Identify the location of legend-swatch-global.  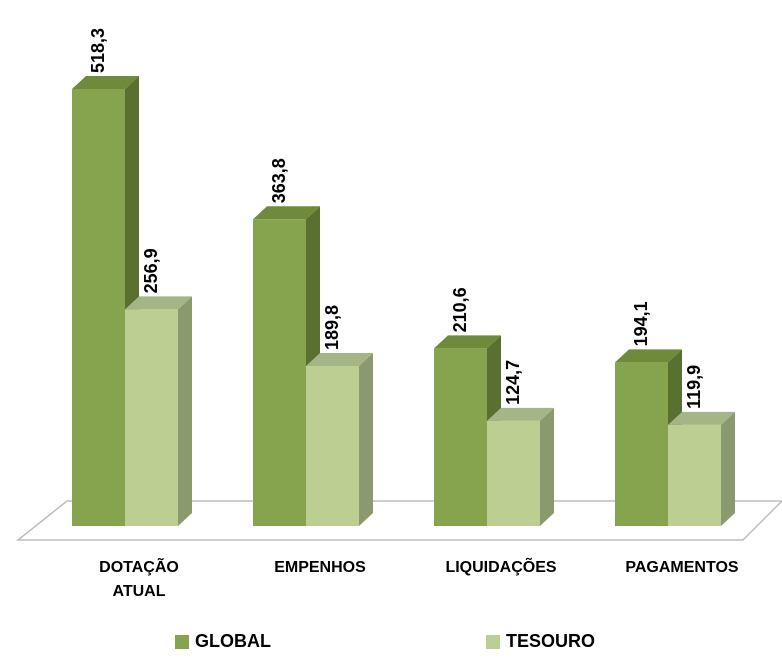
(182, 641).